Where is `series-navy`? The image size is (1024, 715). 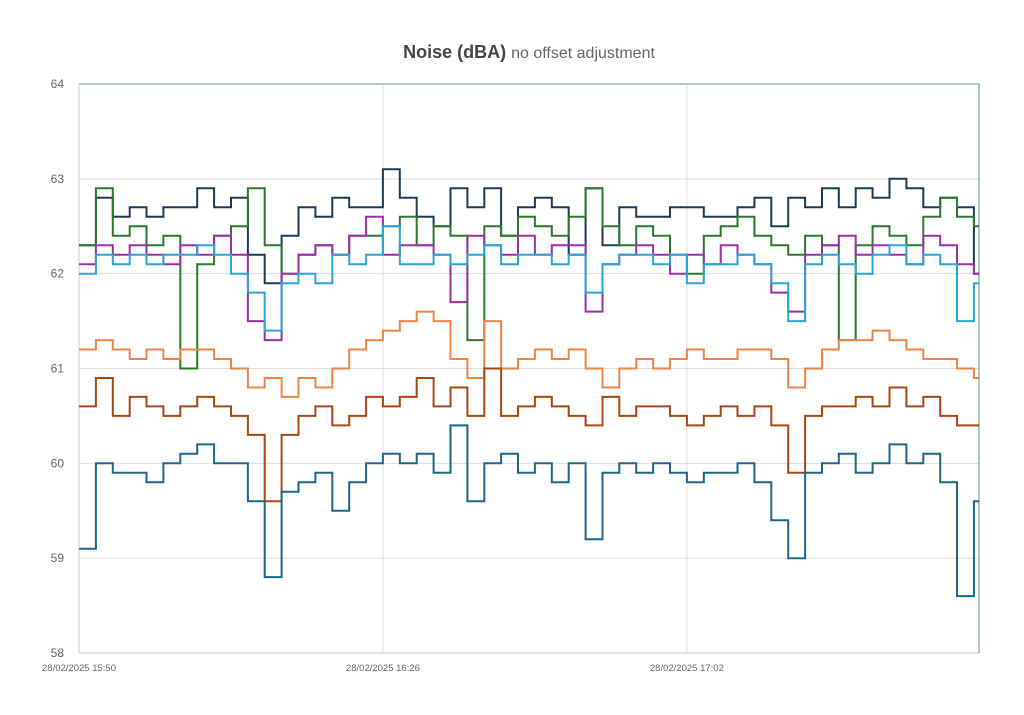
series-navy is located at coordinates (529, 226).